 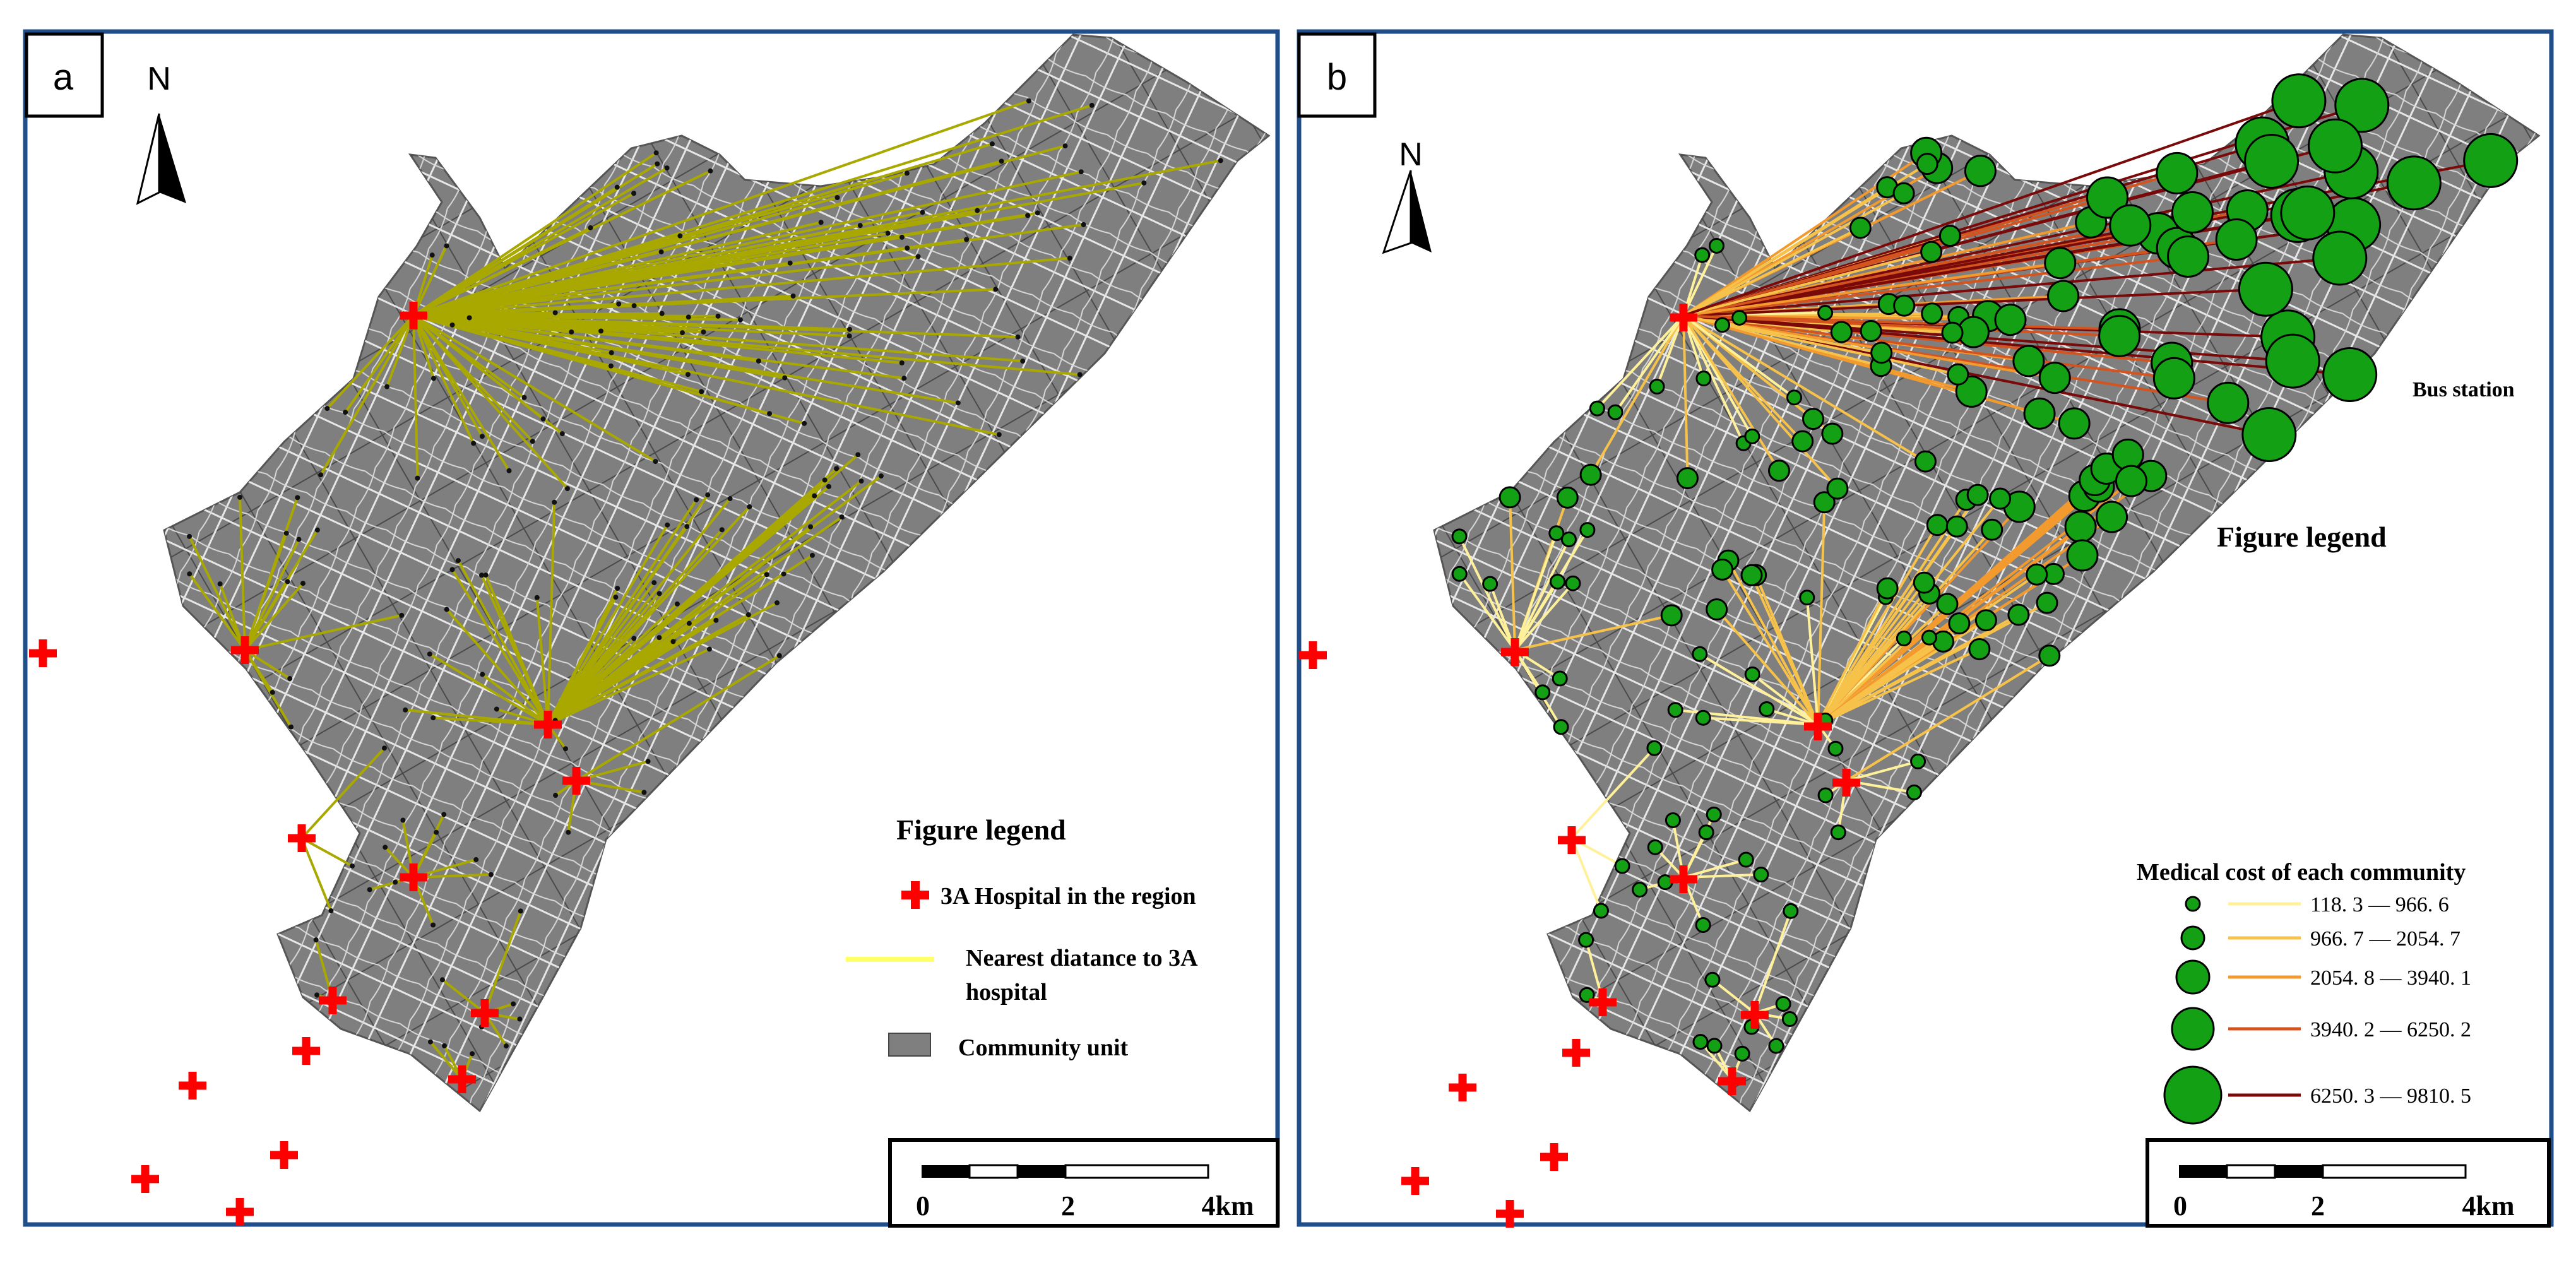 I want to click on panel-a-label: a, so click(x=64, y=77).